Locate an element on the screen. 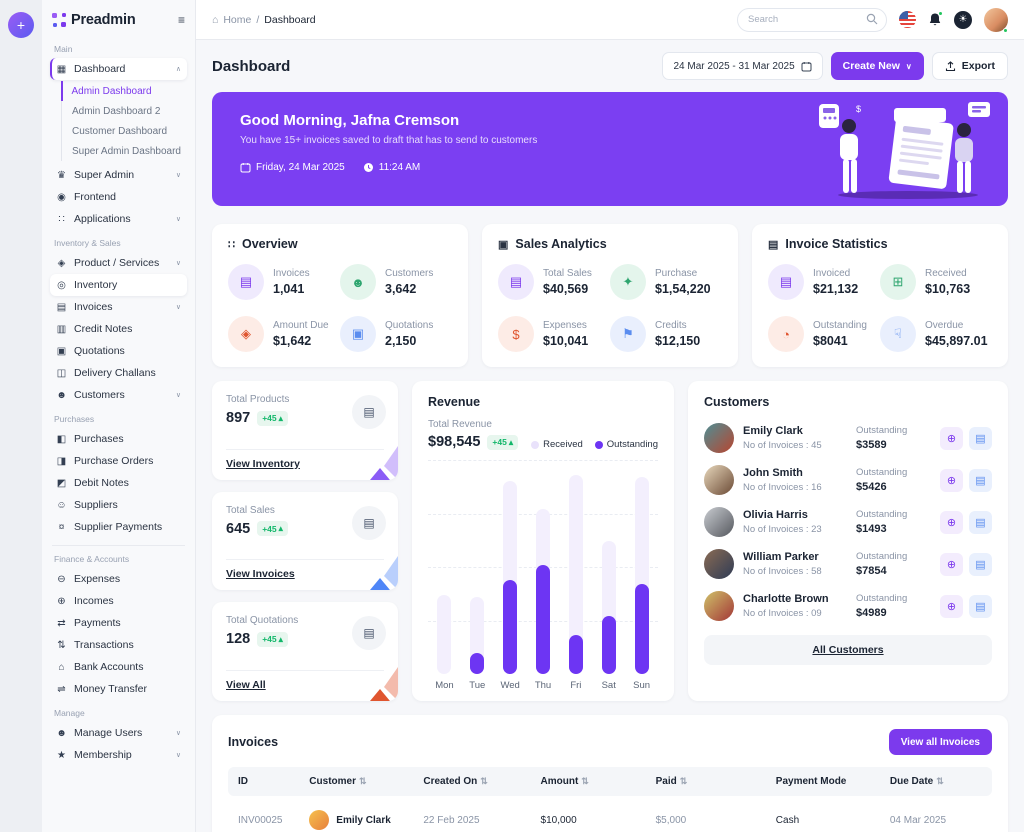 The height and width of the screenshot is (832, 1024). sidebar-item-frontend: ◉ Frontend is located at coordinates (87, 197).